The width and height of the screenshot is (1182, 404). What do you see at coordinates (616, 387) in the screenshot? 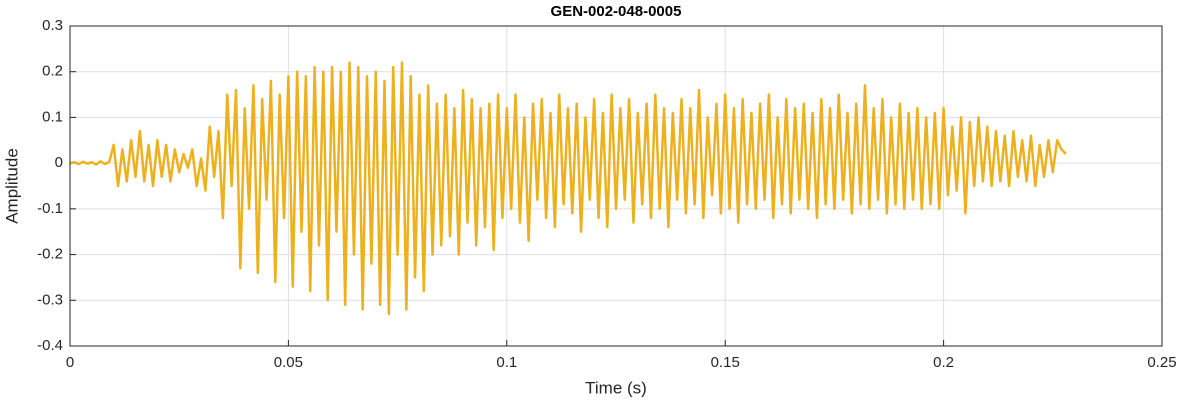
I see `x-axis-label: Time (s)` at bounding box center [616, 387].